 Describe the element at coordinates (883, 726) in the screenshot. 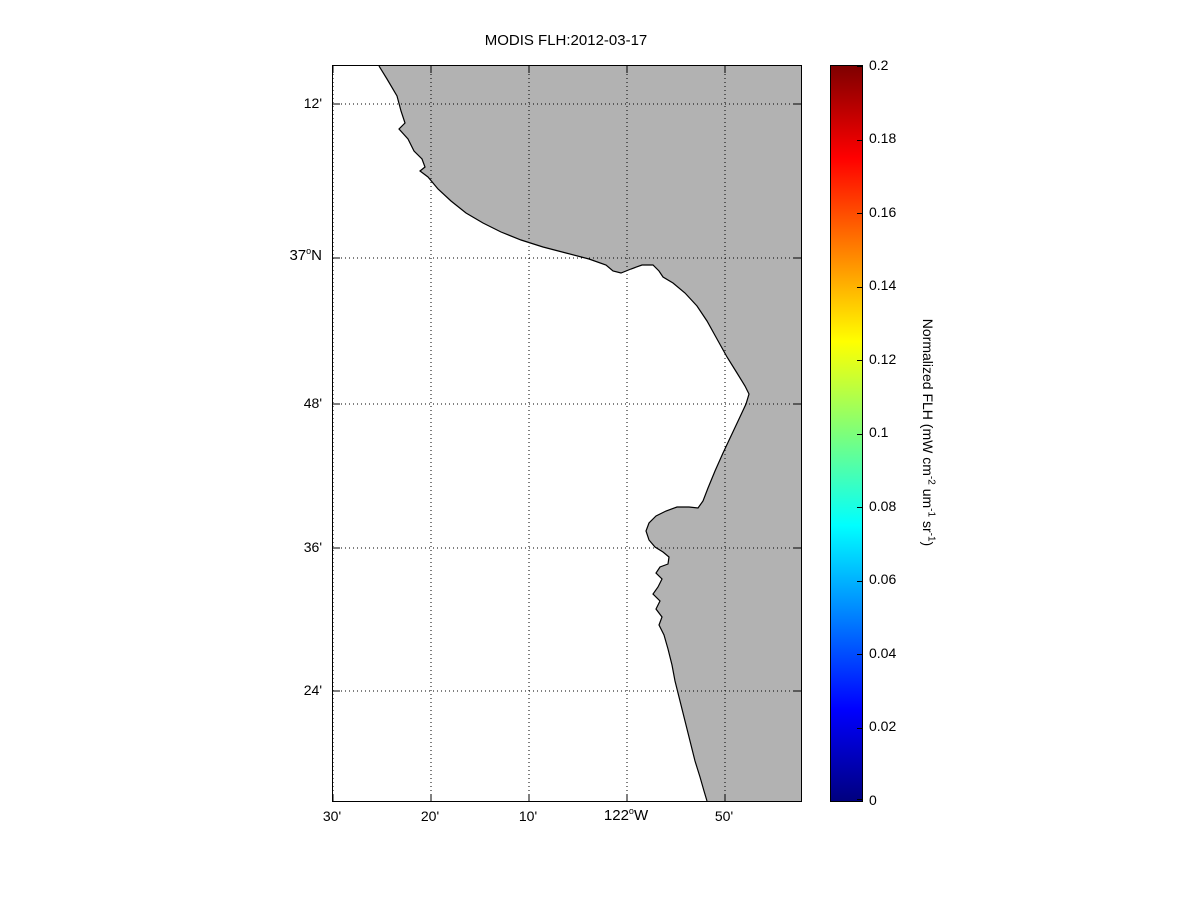

I see `colorbar-tick-label: 0.02` at that location.